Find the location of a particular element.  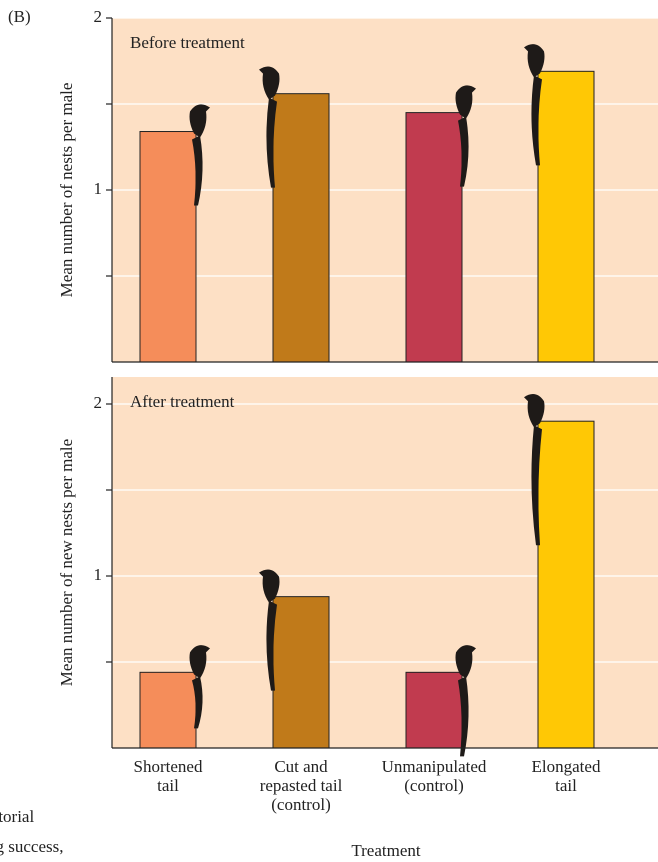

x-tick-label: Cut and is located at coordinates (301, 766).